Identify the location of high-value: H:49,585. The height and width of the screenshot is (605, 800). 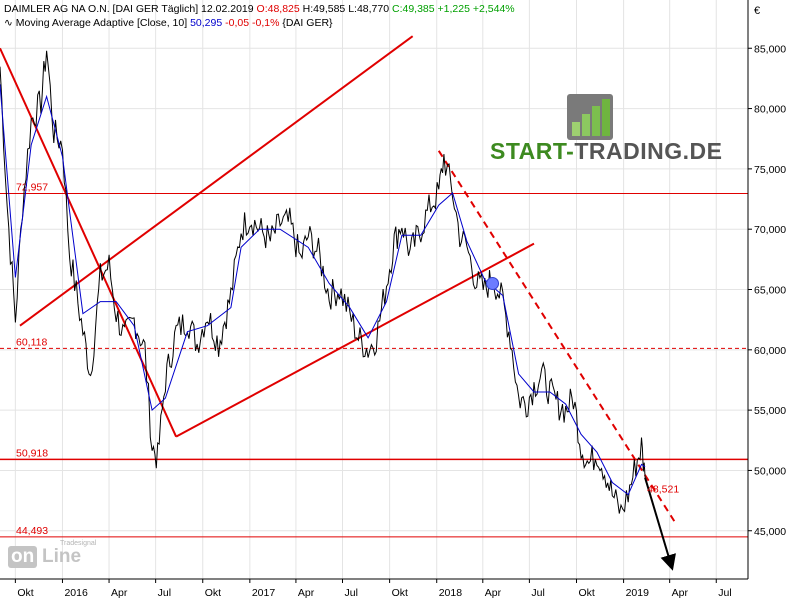
(324, 9).